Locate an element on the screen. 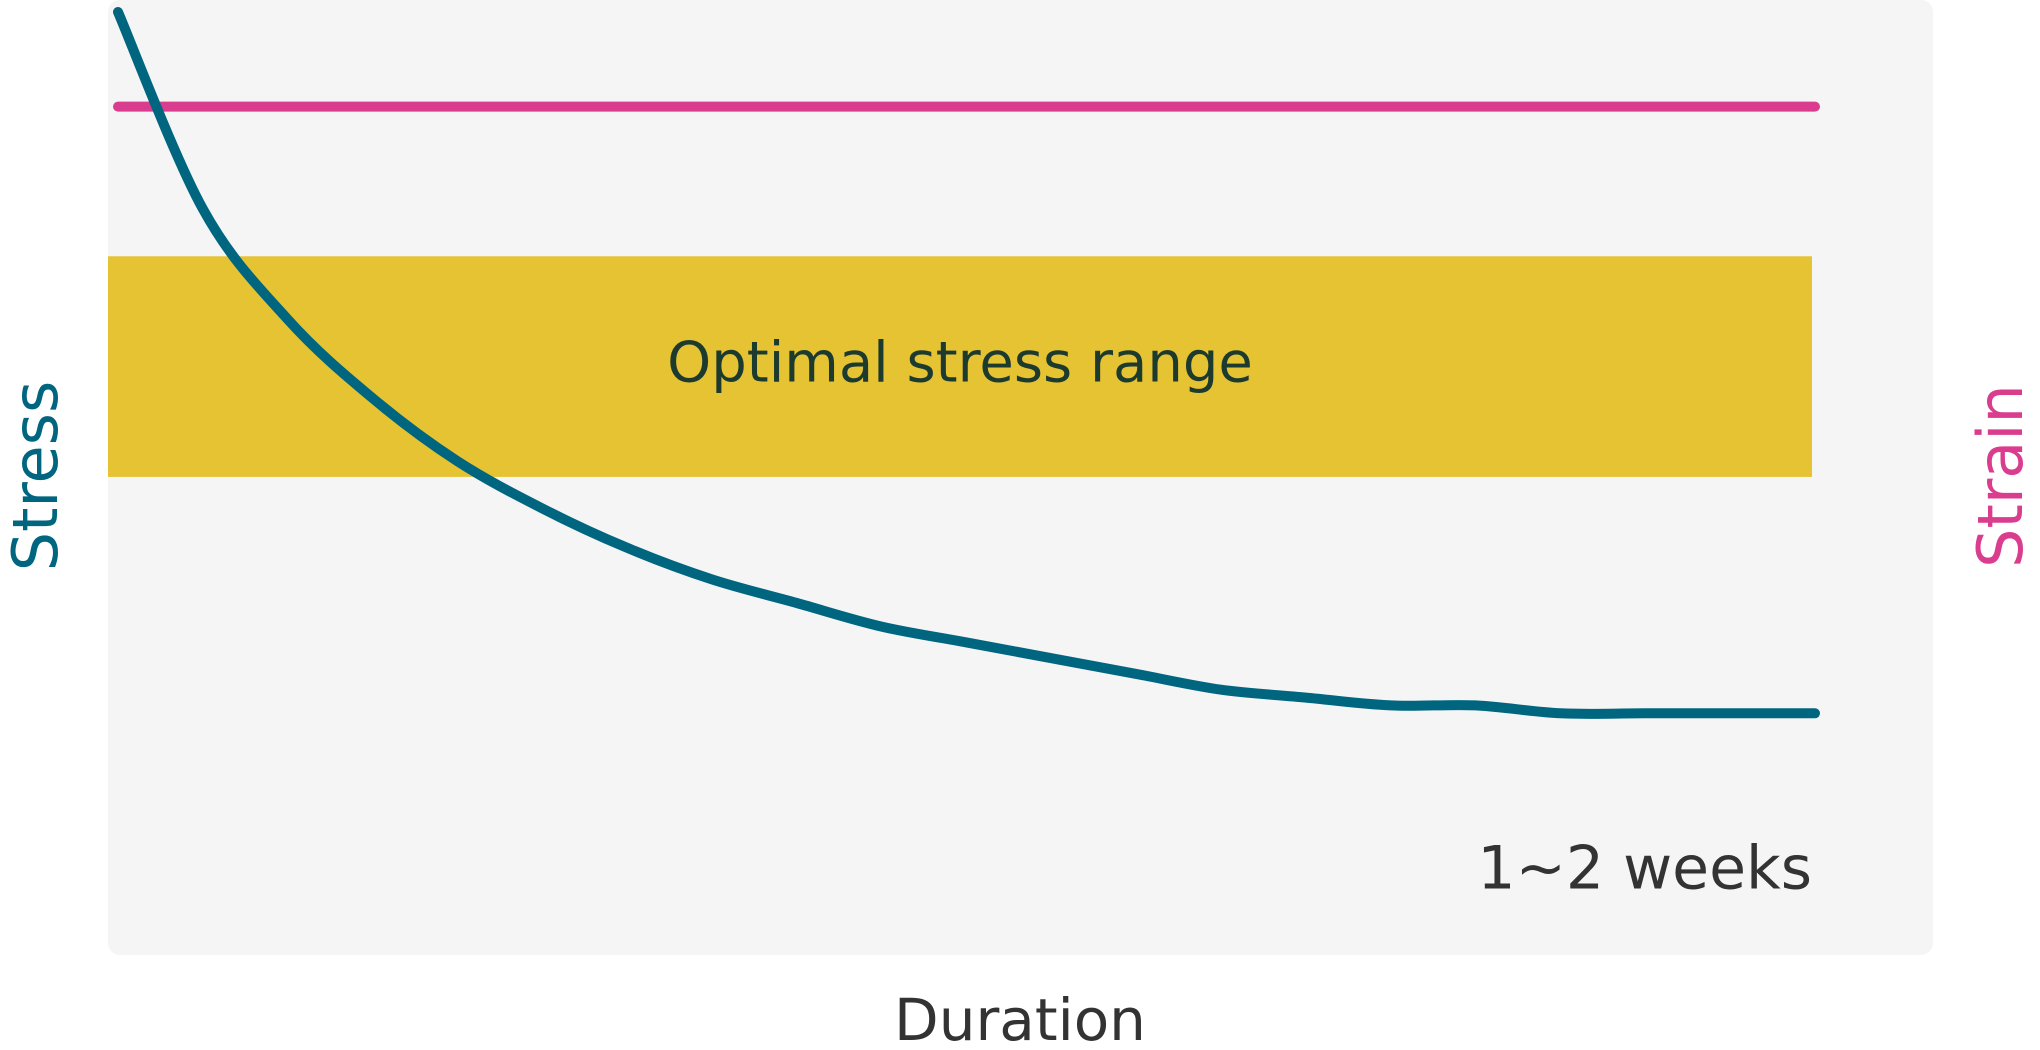 This screenshot has width=2040, height=1050. band-label: Optimal stress range is located at coordinates (960, 363).